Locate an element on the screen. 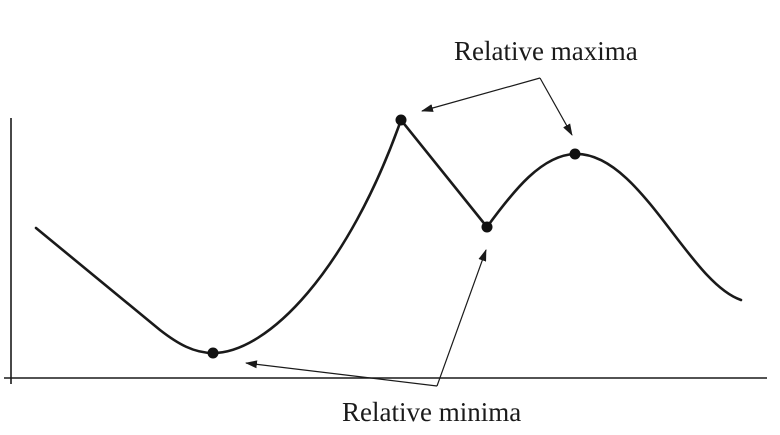 This screenshot has height=435, width=780. minima-label: Relative minima is located at coordinates (431, 412).